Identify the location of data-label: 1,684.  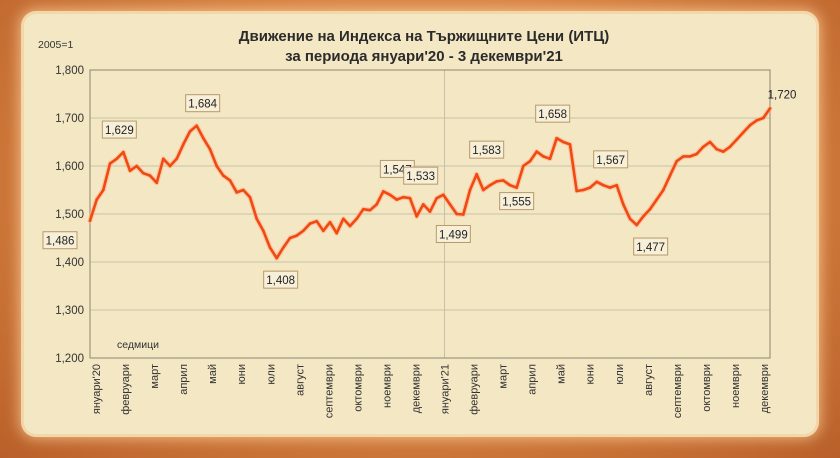
(203, 103).